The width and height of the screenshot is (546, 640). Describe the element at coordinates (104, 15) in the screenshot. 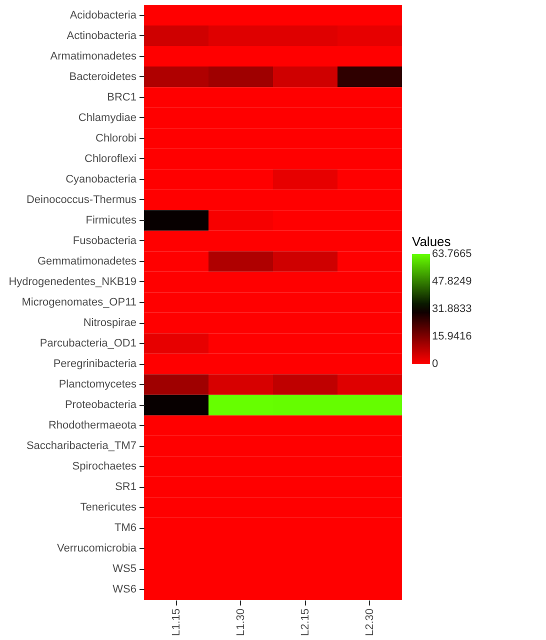

I see `y-tick-label: Acidobacteria` at that location.